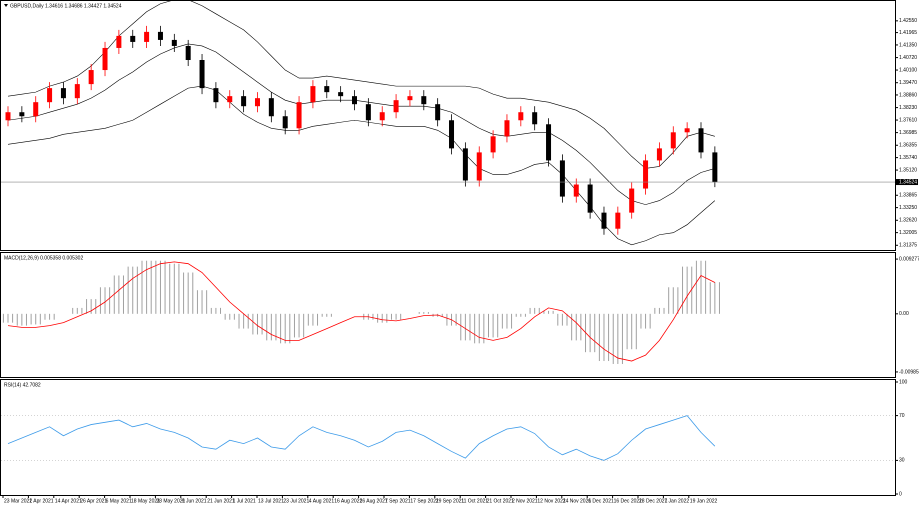  Describe the element at coordinates (525, 501) in the screenshot. I see `x-tick-label: 2 Nov 2021` at that location.